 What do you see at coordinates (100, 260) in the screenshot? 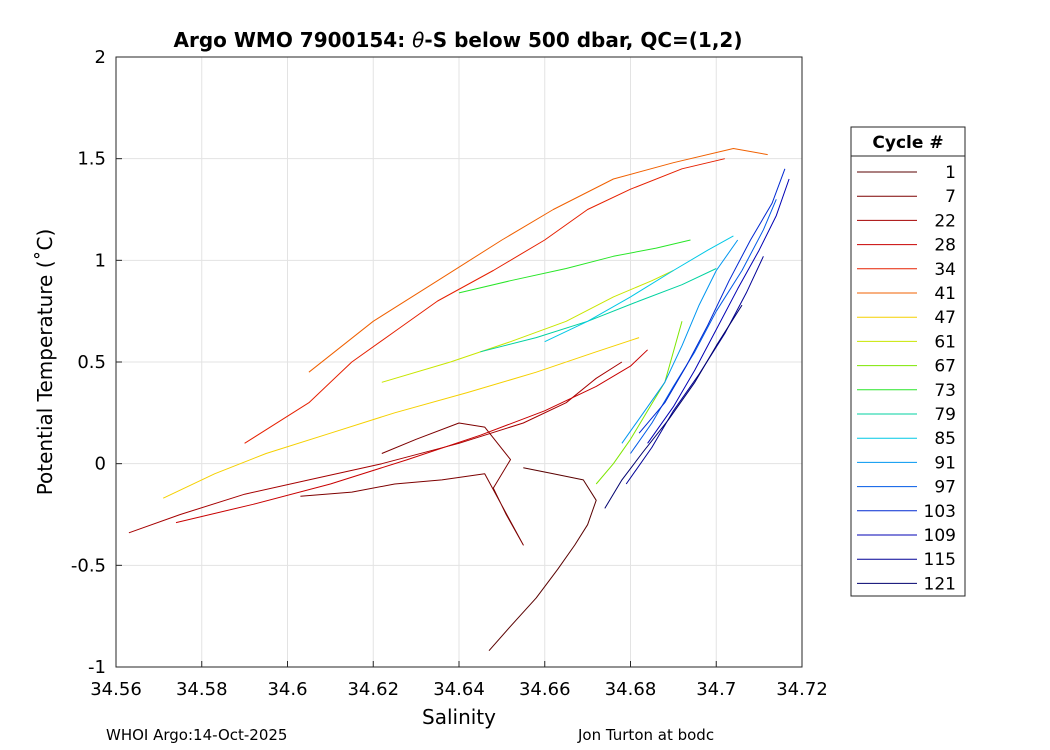
I see `y-tick-label: 1` at bounding box center [100, 260].